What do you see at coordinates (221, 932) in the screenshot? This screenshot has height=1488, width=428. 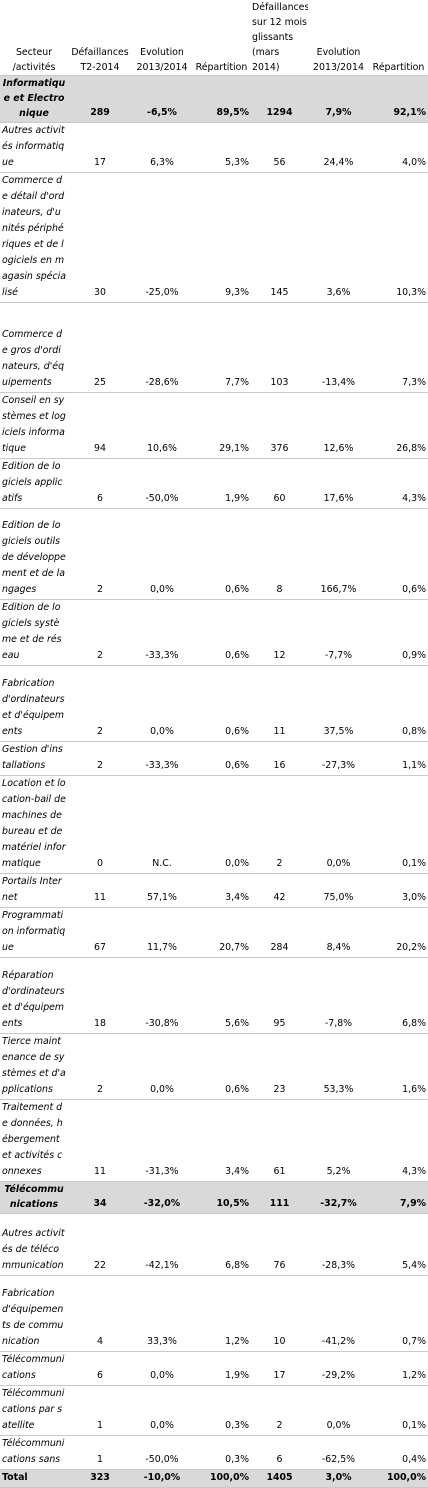 I see `repartition-t2: 20,7%` at bounding box center [221, 932].